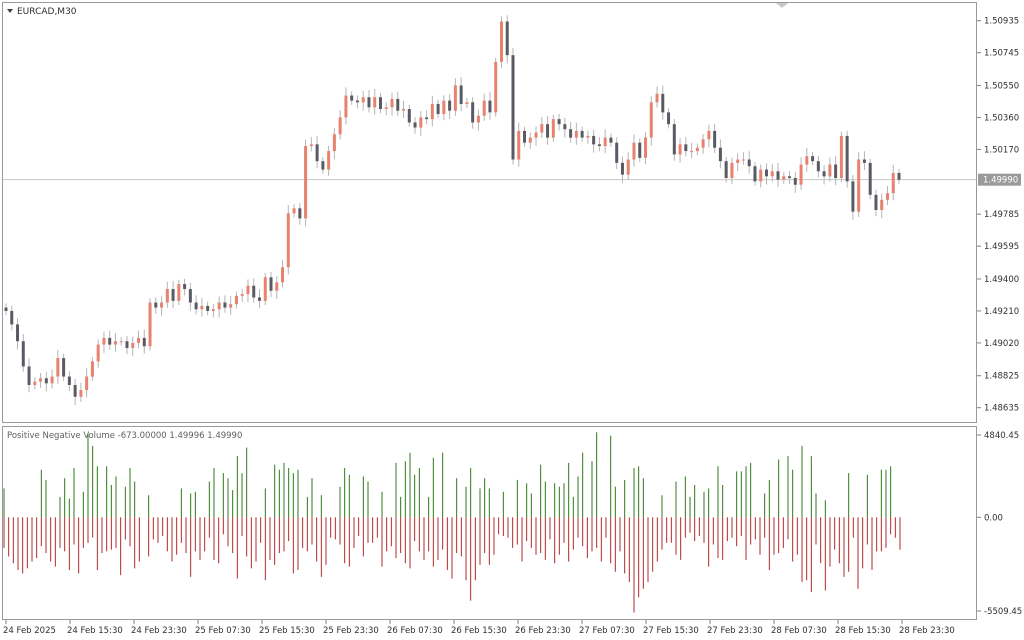  I want to click on time-tick-label: 28 Feb 23:30, so click(927, 631).